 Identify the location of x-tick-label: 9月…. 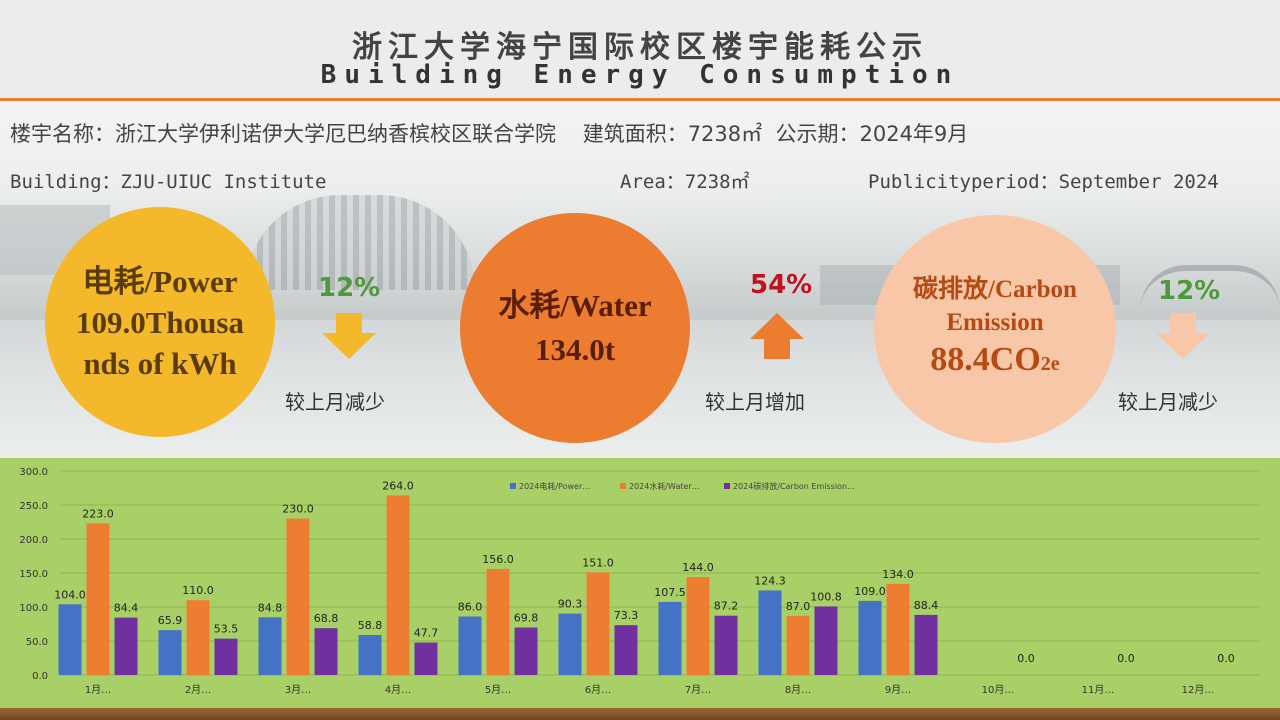
(898, 690).